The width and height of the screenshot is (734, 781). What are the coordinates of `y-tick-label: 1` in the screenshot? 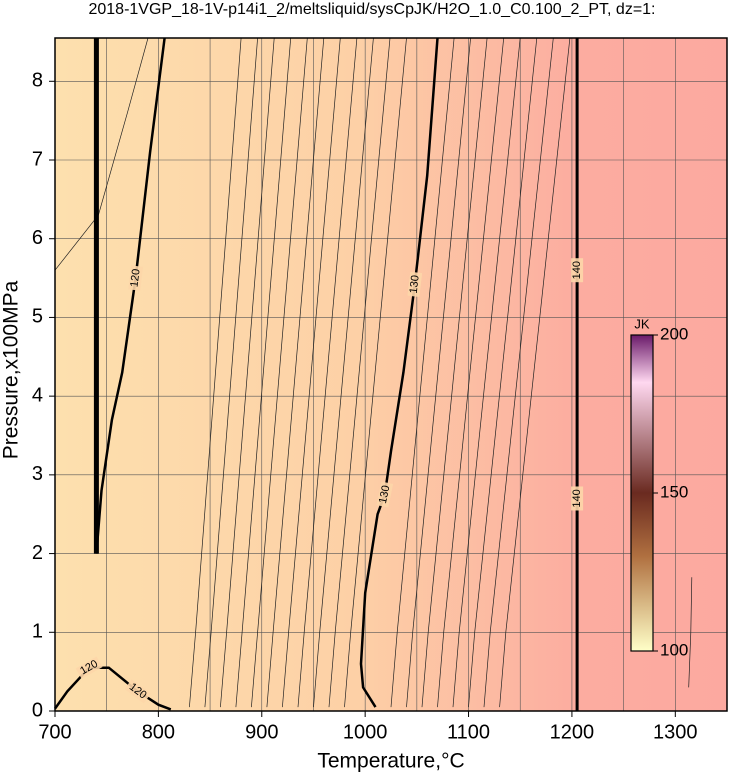 It's located at (37, 632).